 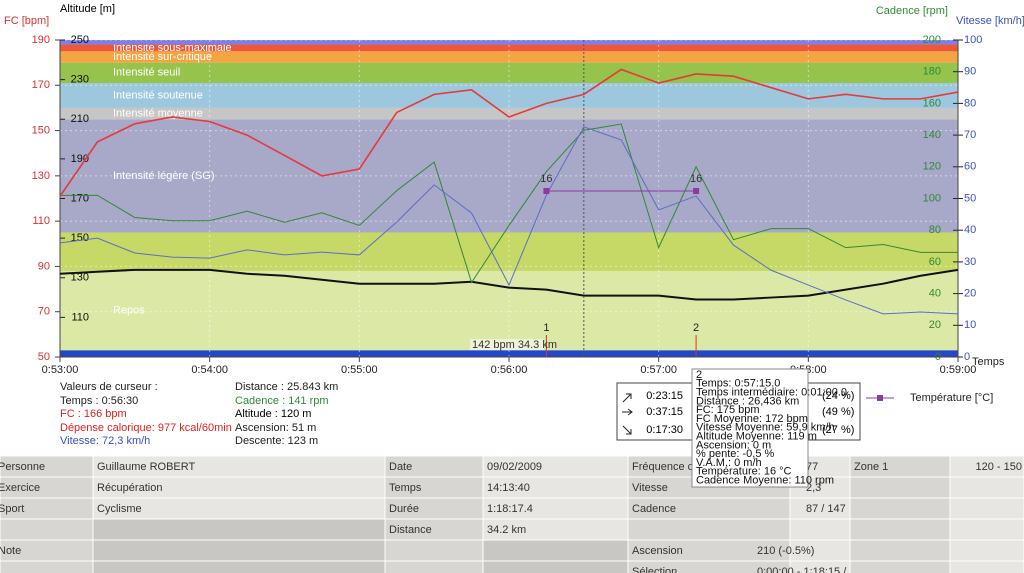 What do you see at coordinates (405, 488) in the screenshot?
I see `table-text: Temps` at bounding box center [405, 488].